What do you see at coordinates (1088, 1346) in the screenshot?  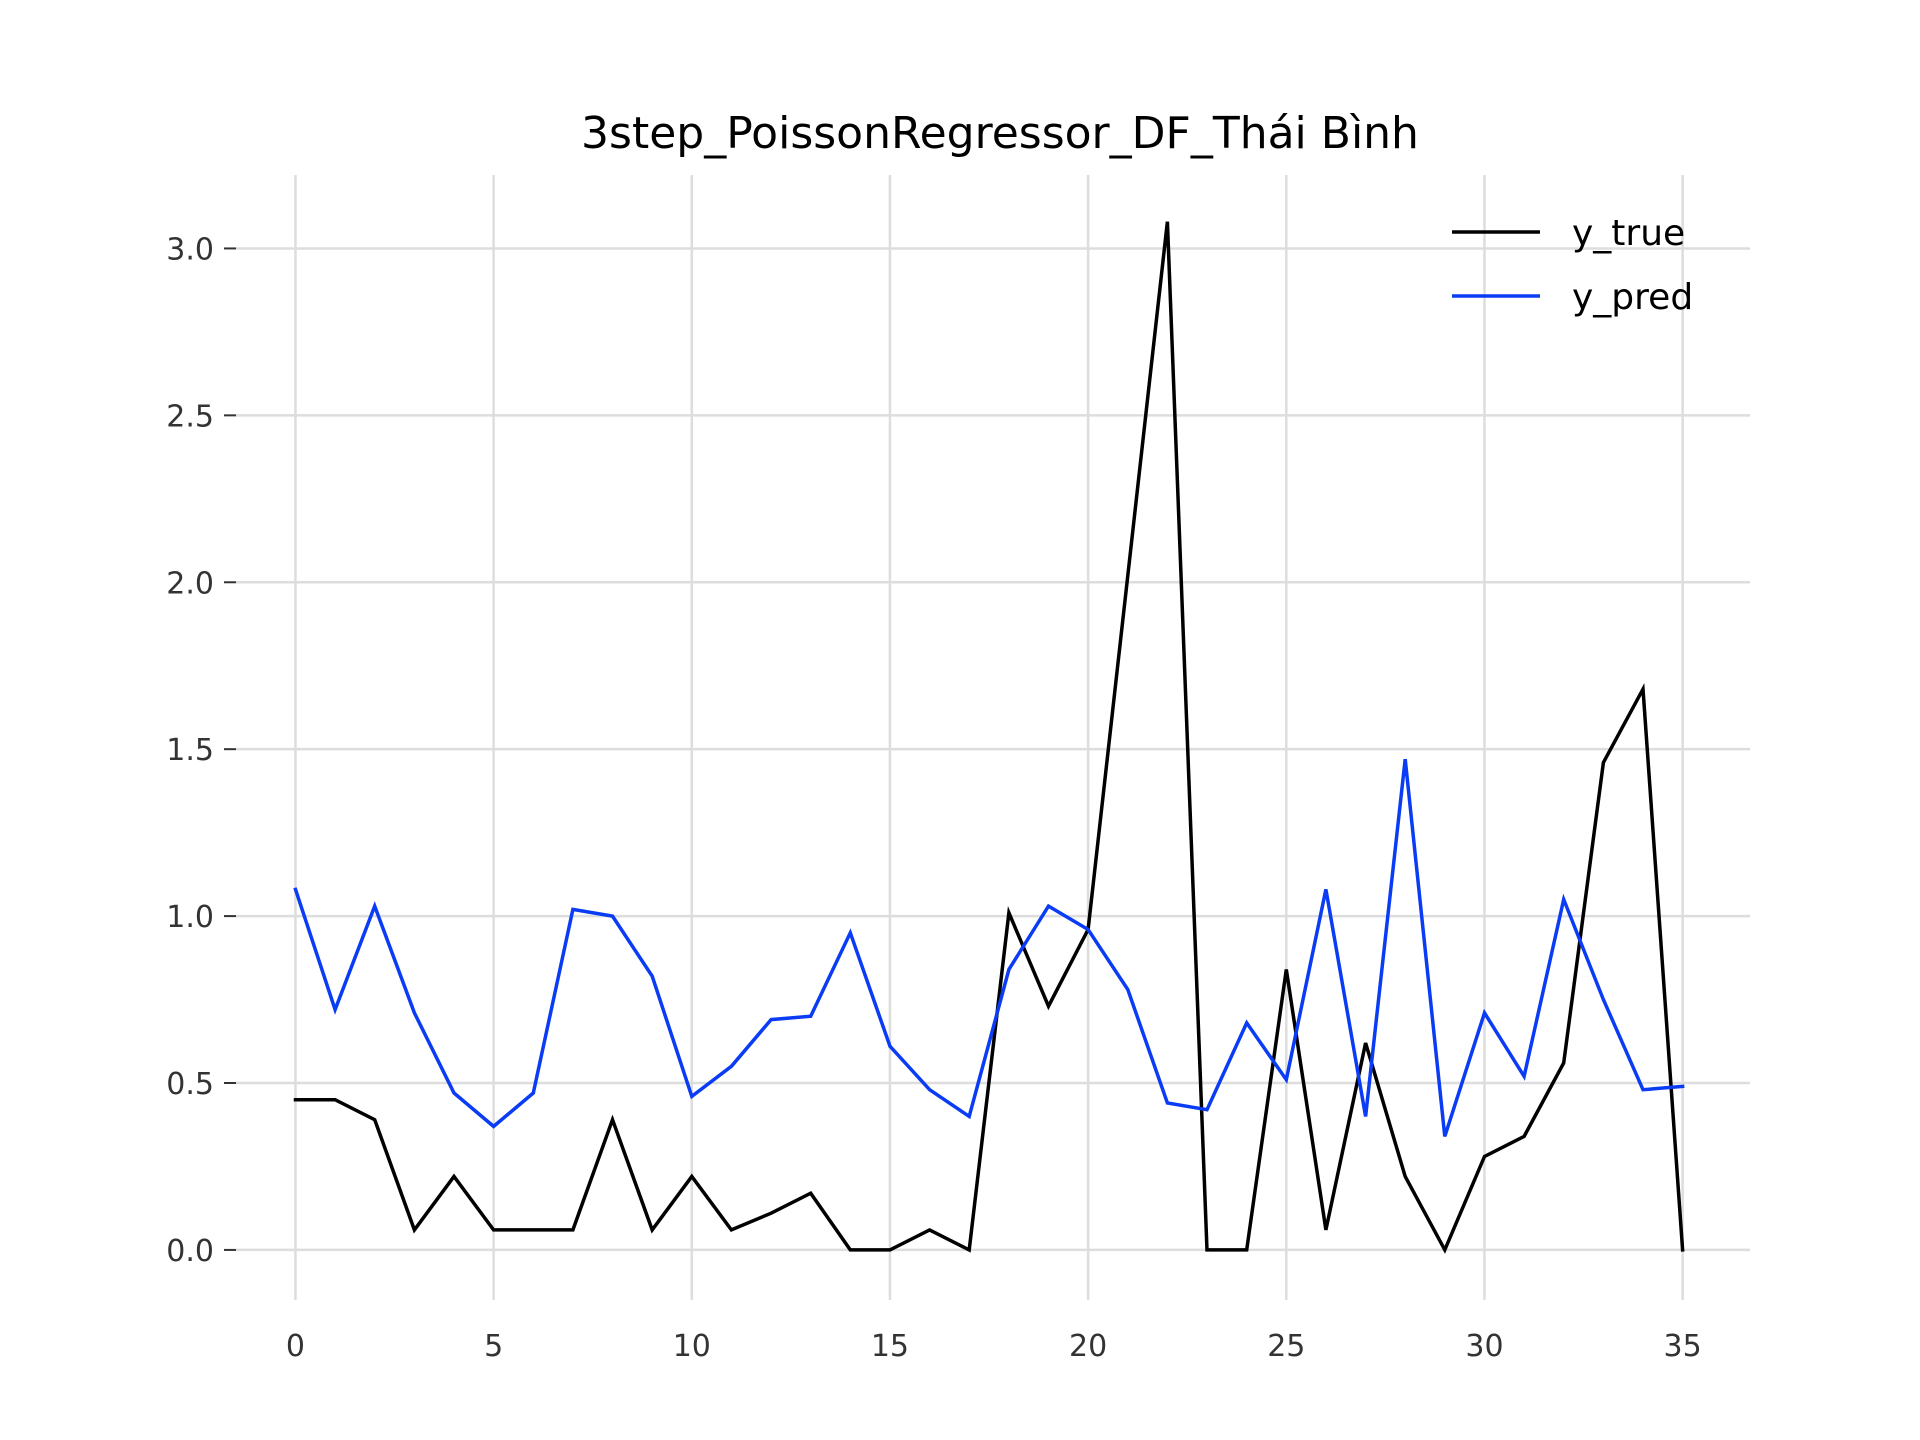 I see `x-tick-label: 20` at bounding box center [1088, 1346].